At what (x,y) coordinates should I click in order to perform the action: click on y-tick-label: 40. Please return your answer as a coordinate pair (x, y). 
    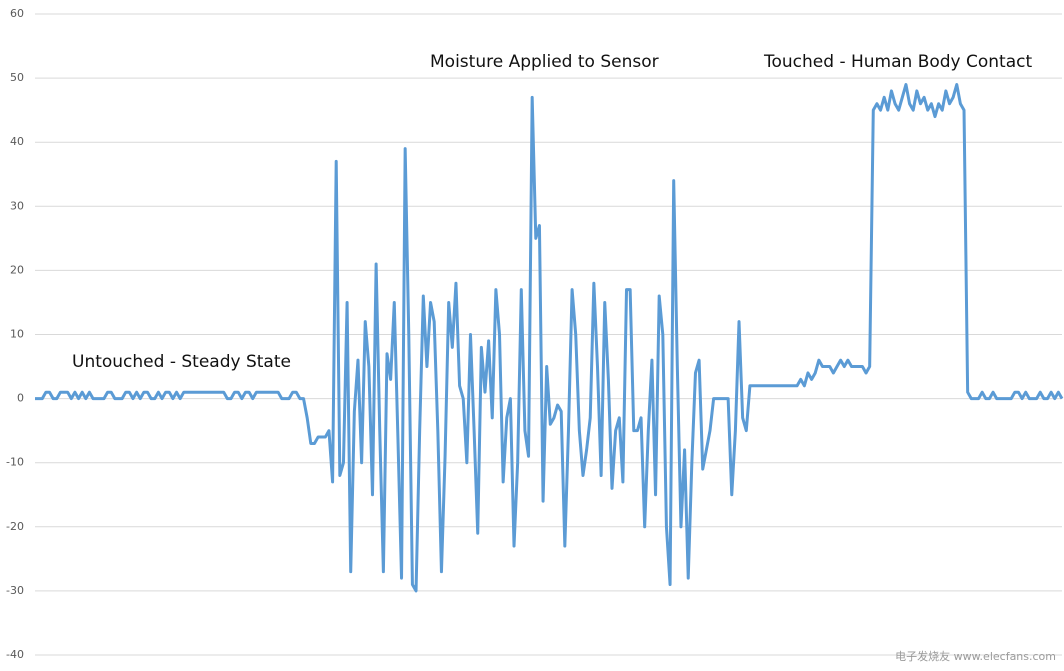
    Looking at the image, I should click on (17, 141).